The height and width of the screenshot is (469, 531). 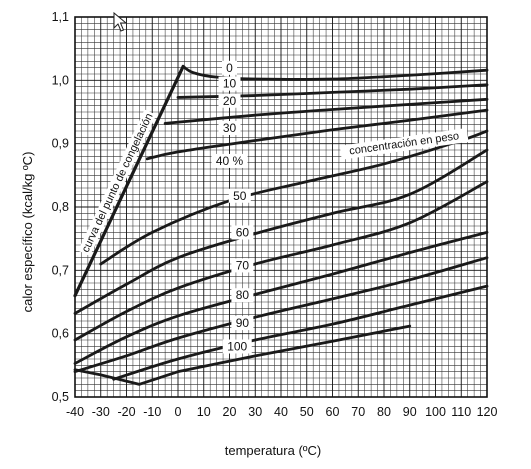 I want to click on curve-labels: 0 10 20 30 40 % 50 60 70 80 90 100, so click(x=232, y=207).